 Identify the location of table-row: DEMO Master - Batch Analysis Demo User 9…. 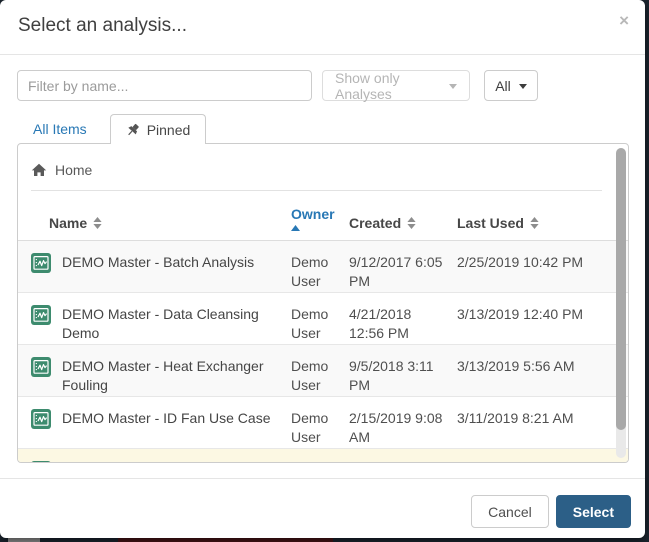
(323, 267).